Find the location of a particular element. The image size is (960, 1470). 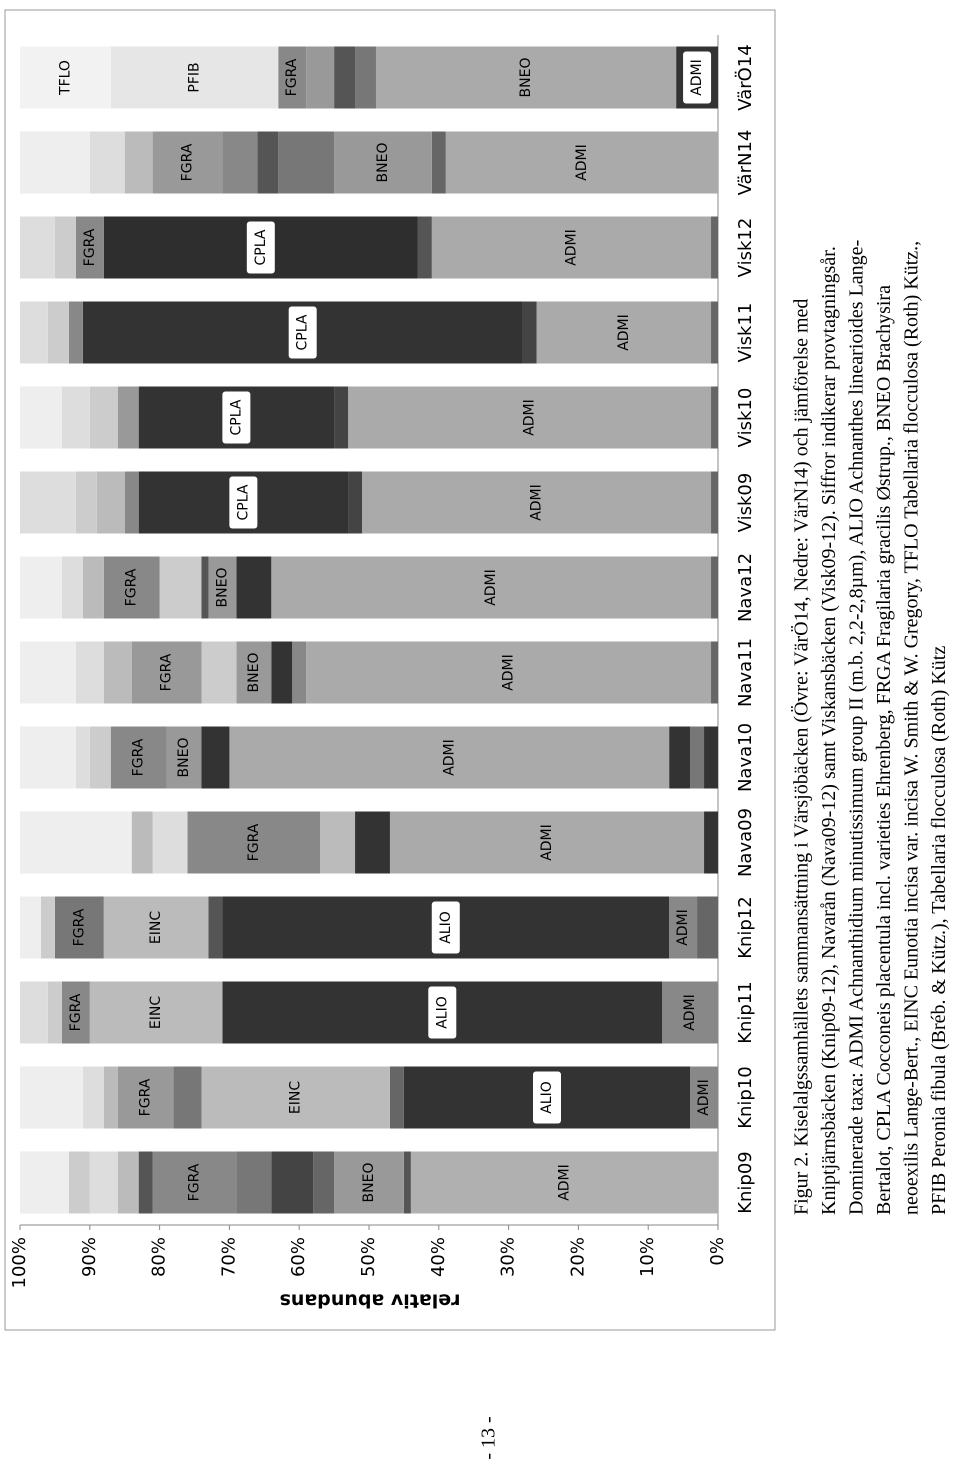

x-tick-label: Nava09 is located at coordinates (745, 842).